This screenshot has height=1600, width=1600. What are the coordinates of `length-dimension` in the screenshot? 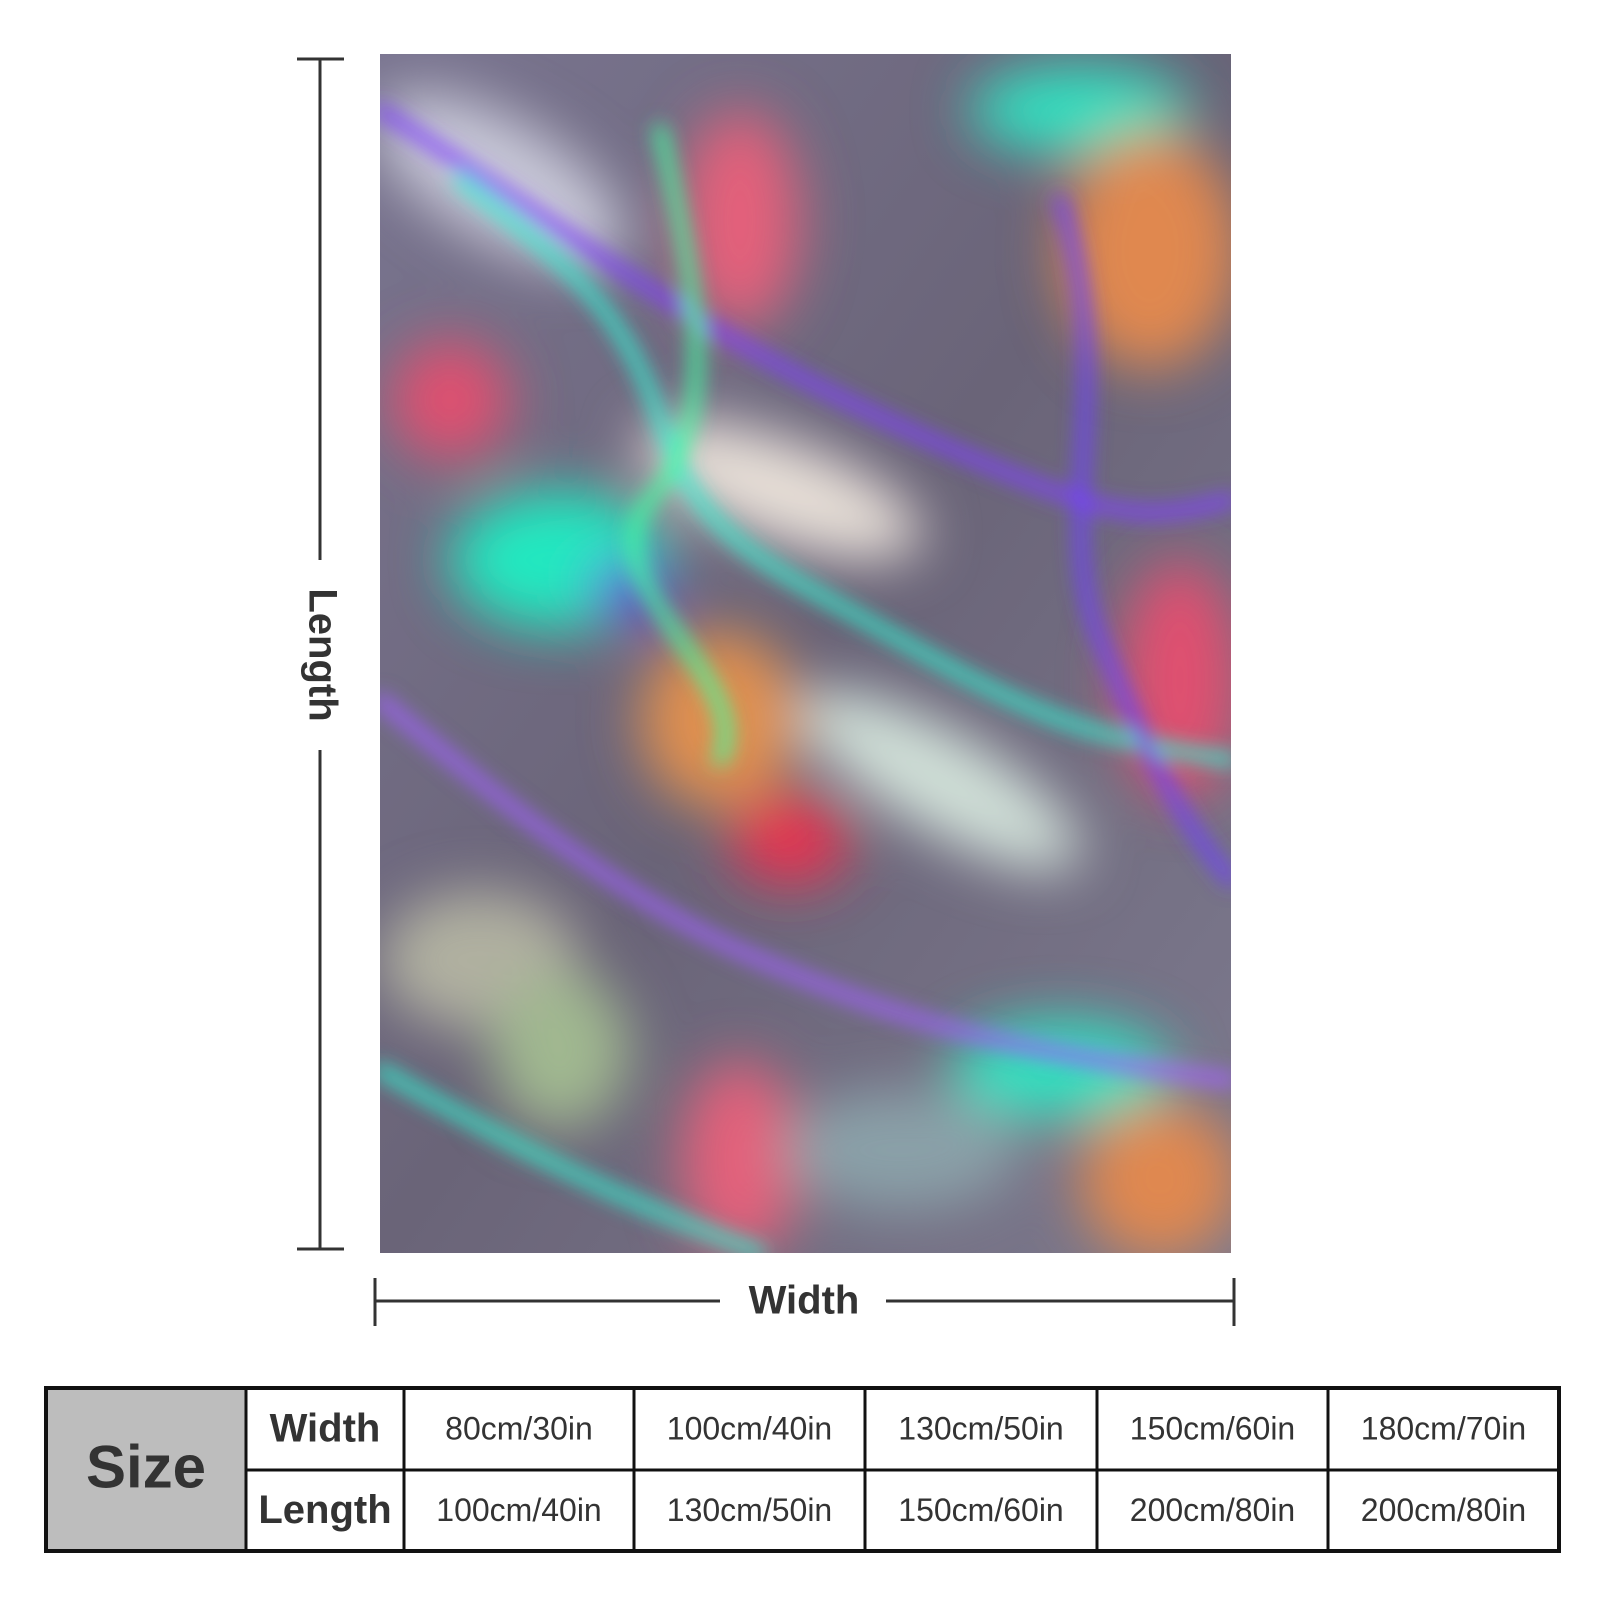 It's located at (320, 654).